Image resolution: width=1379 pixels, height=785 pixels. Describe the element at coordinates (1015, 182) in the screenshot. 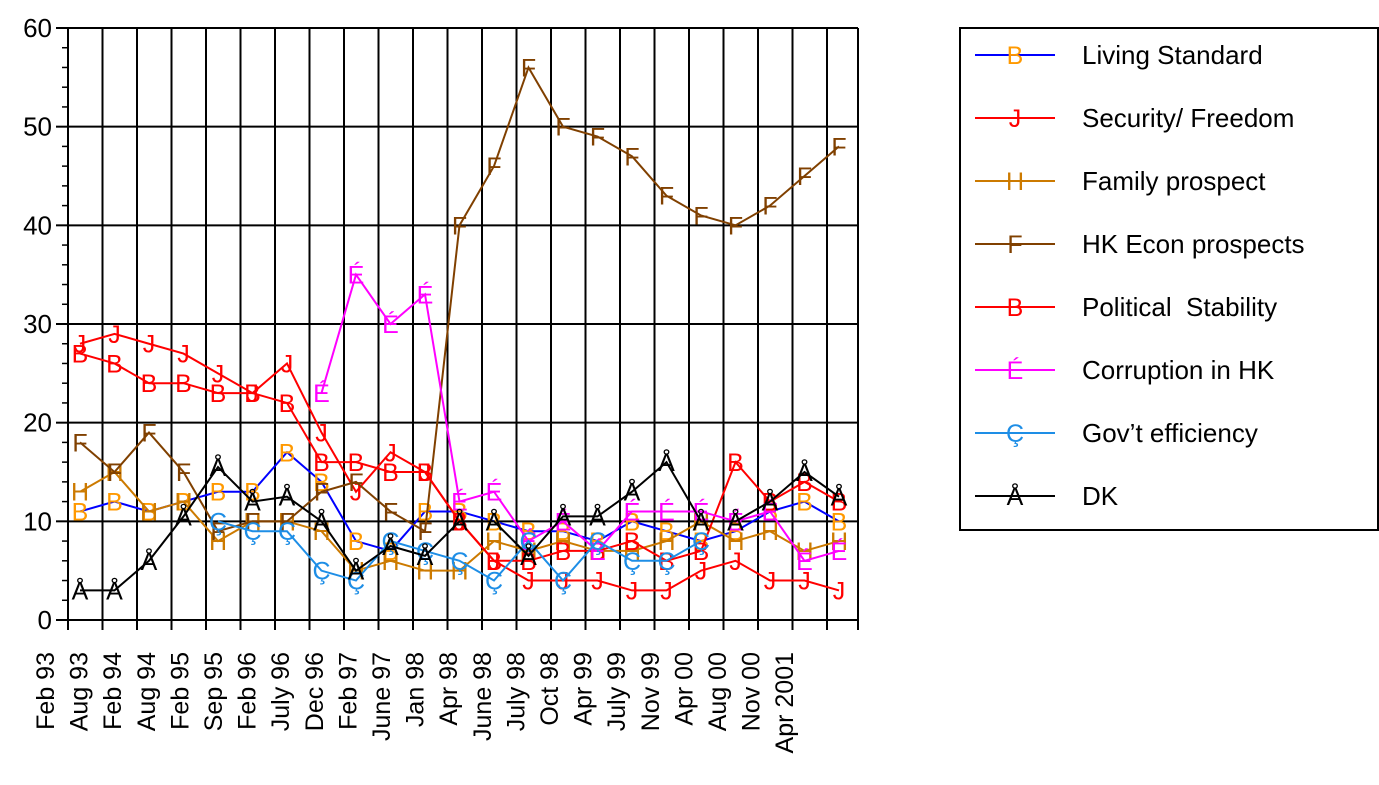

I see `legend-marker: H` at that location.